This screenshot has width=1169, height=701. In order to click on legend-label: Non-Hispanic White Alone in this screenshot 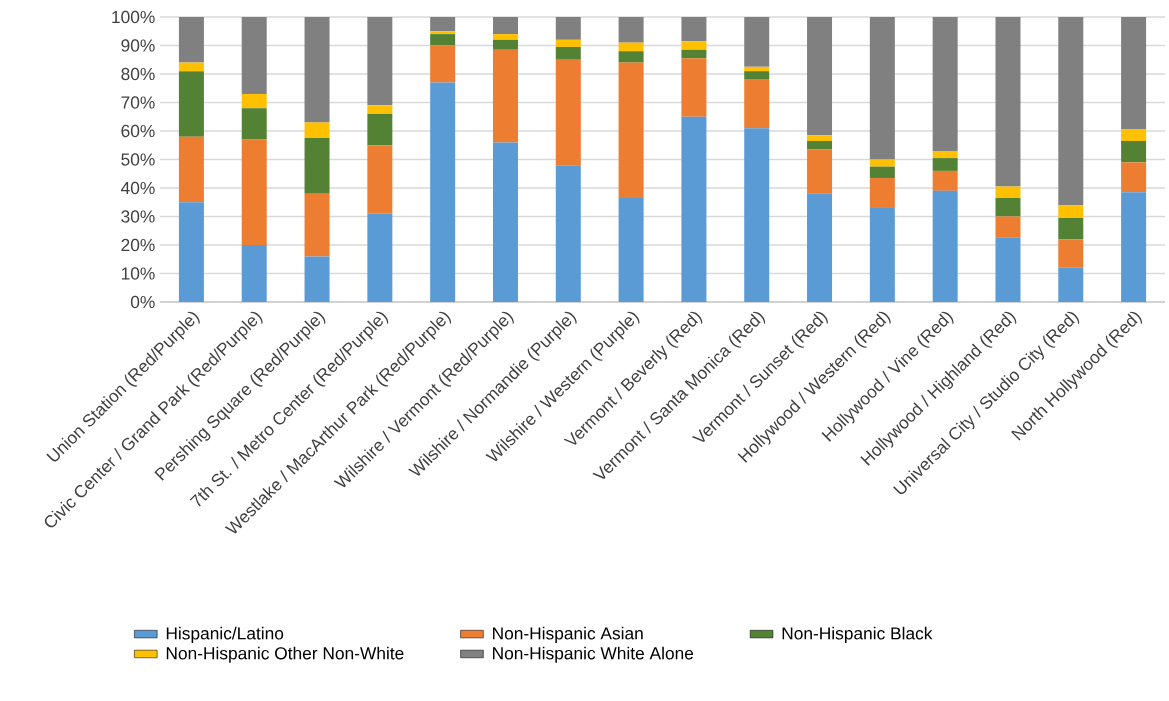, I will do `click(593, 654)`.